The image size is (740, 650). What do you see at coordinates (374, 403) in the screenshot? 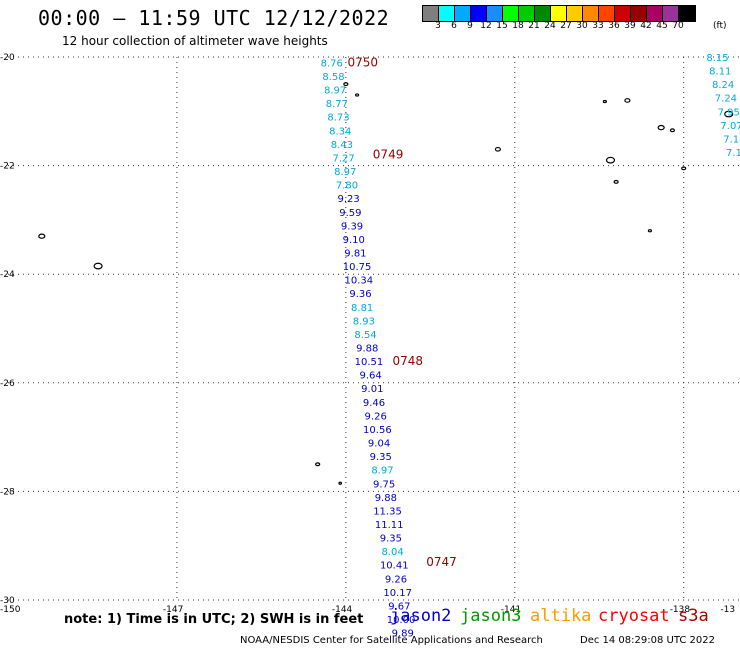
I see `wave-height-label: 9.46` at bounding box center [374, 403].